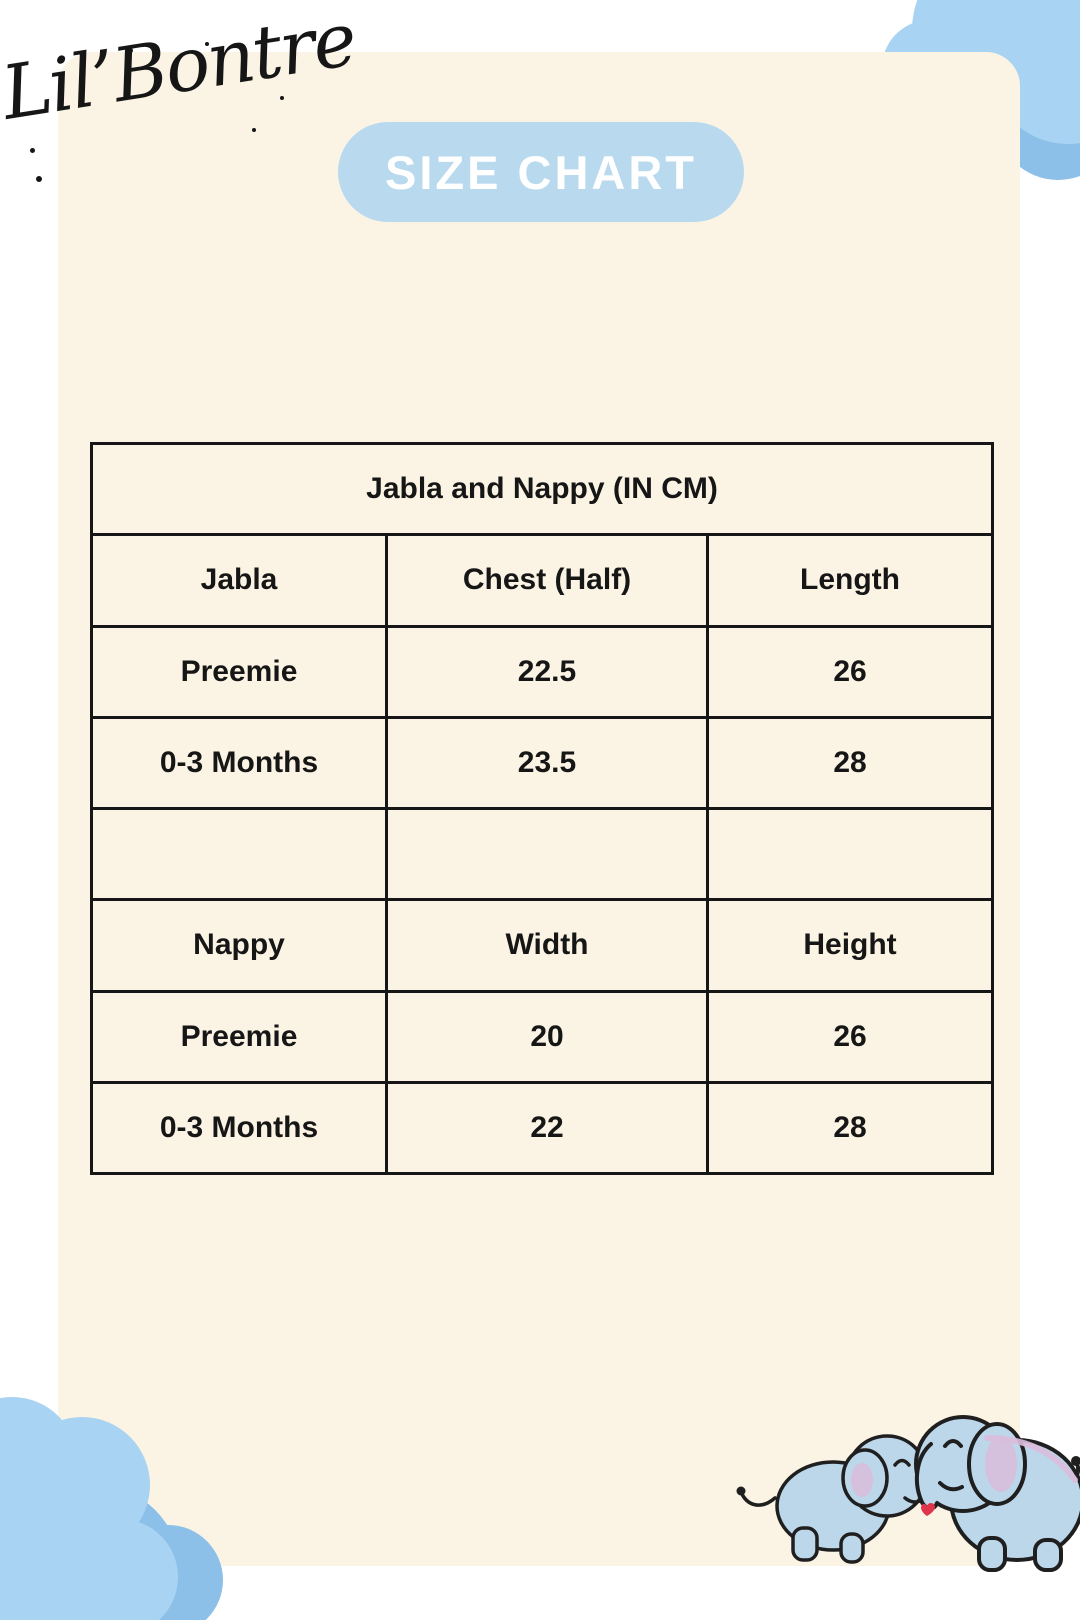 The width and height of the screenshot is (1080, 1620). I want to click on elephant-mother-and-baby-illustration, so click(908, 1493).